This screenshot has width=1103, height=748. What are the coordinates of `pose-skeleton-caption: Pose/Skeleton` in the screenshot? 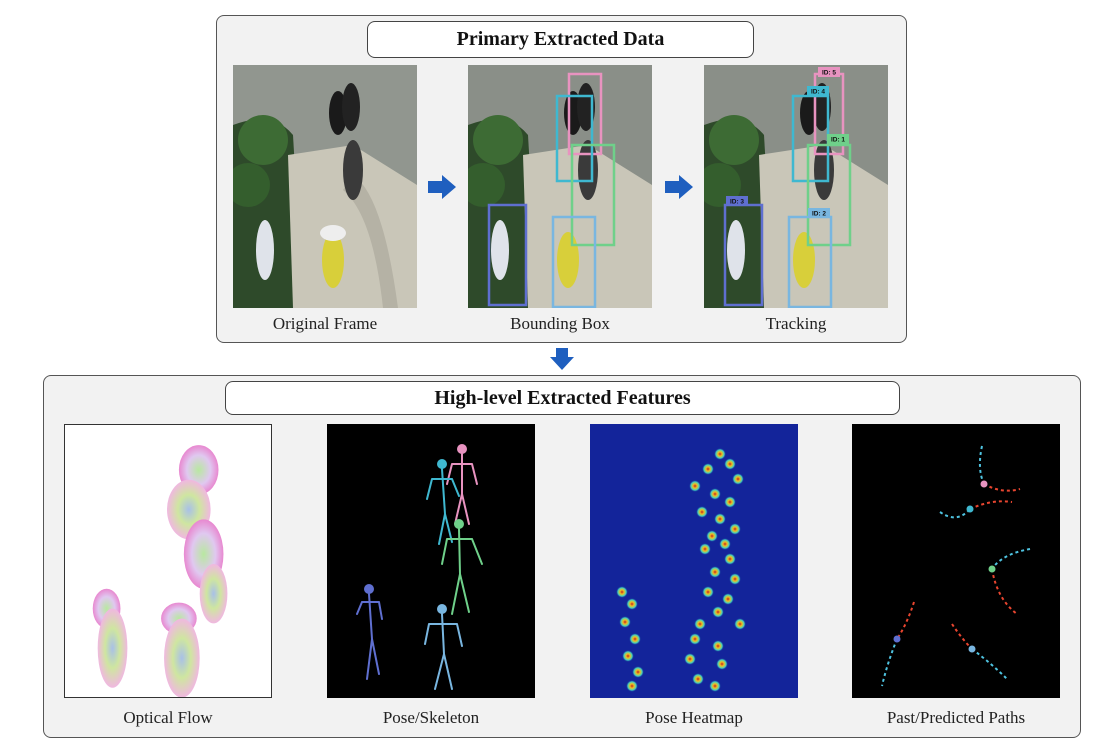 It's located at (431, 717).